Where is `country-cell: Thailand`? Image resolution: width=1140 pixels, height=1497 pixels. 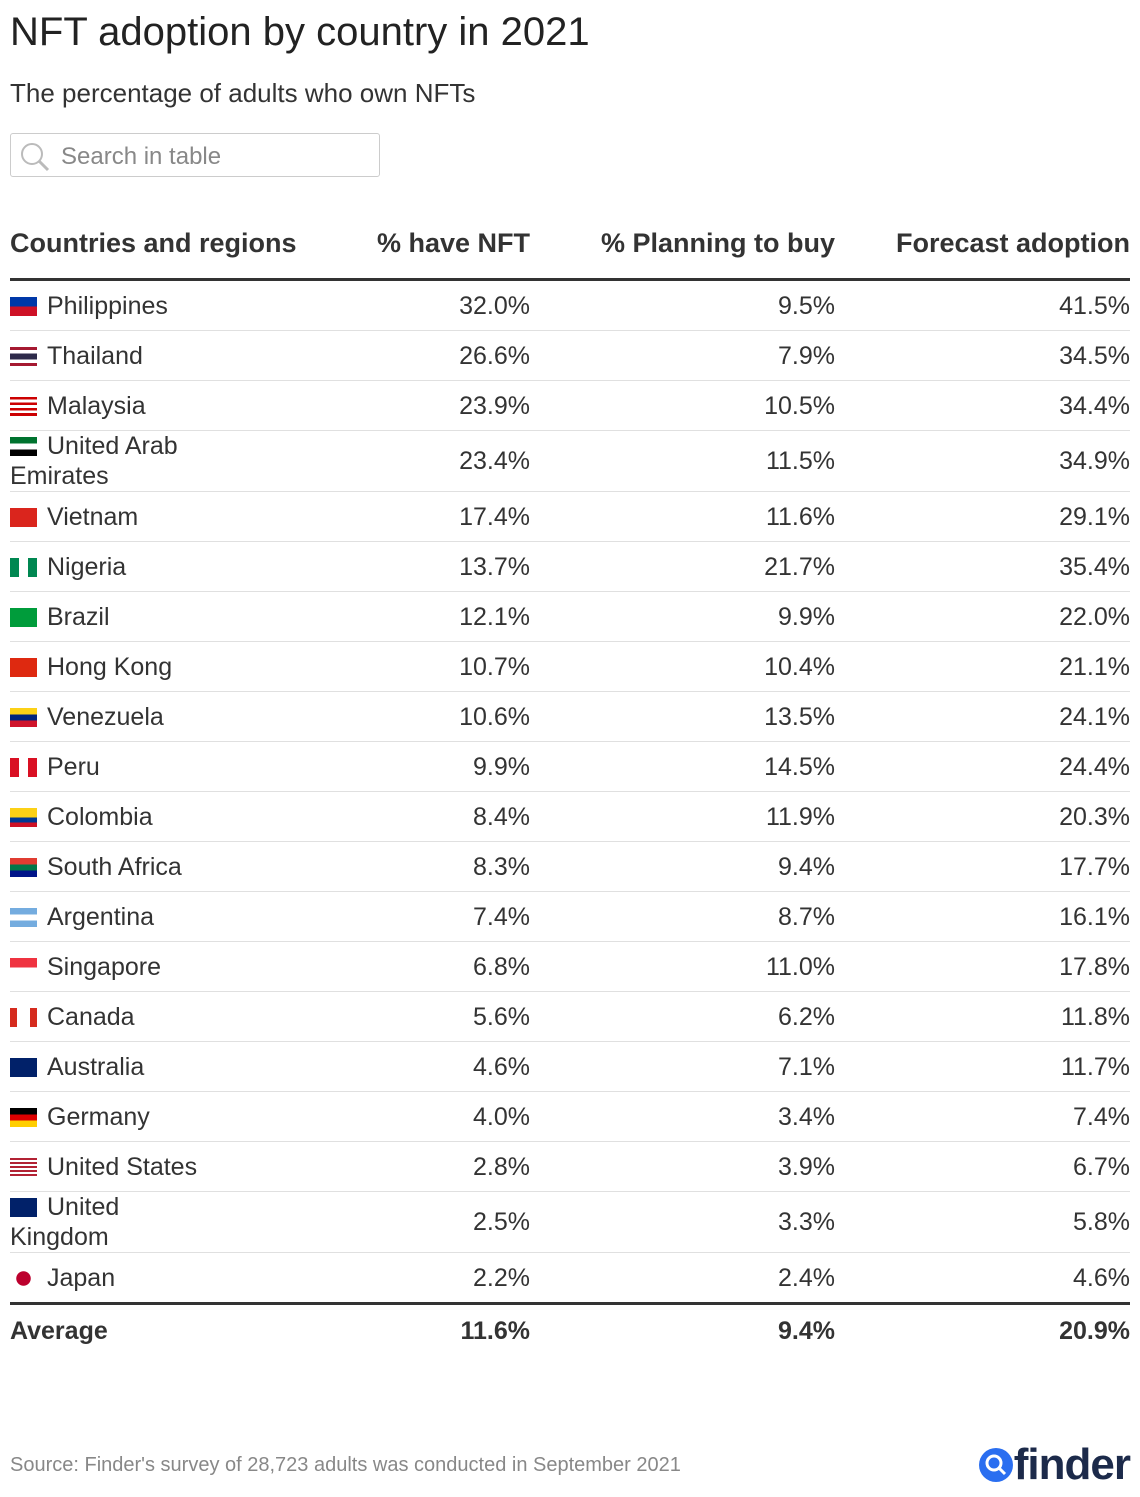 country-cell: Thailand is located at coordinates (160, 355).